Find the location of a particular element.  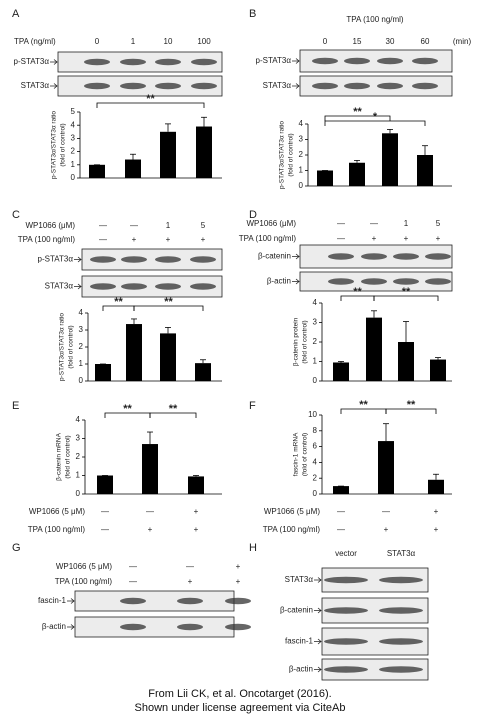

condition-cell: 10 is located at coordinates (168, 41).